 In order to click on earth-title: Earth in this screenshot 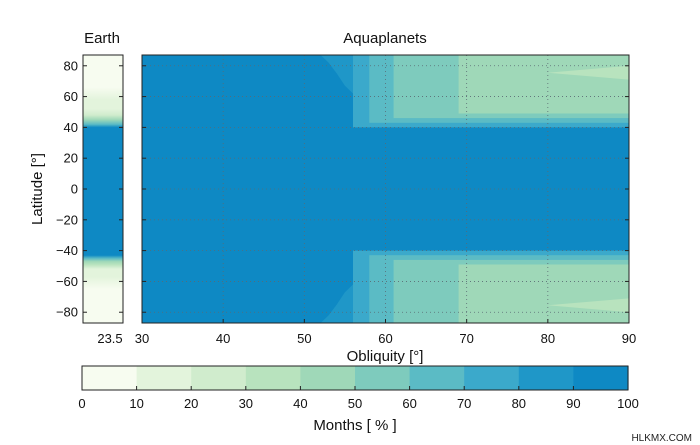, I will do `click(102, 38)`.